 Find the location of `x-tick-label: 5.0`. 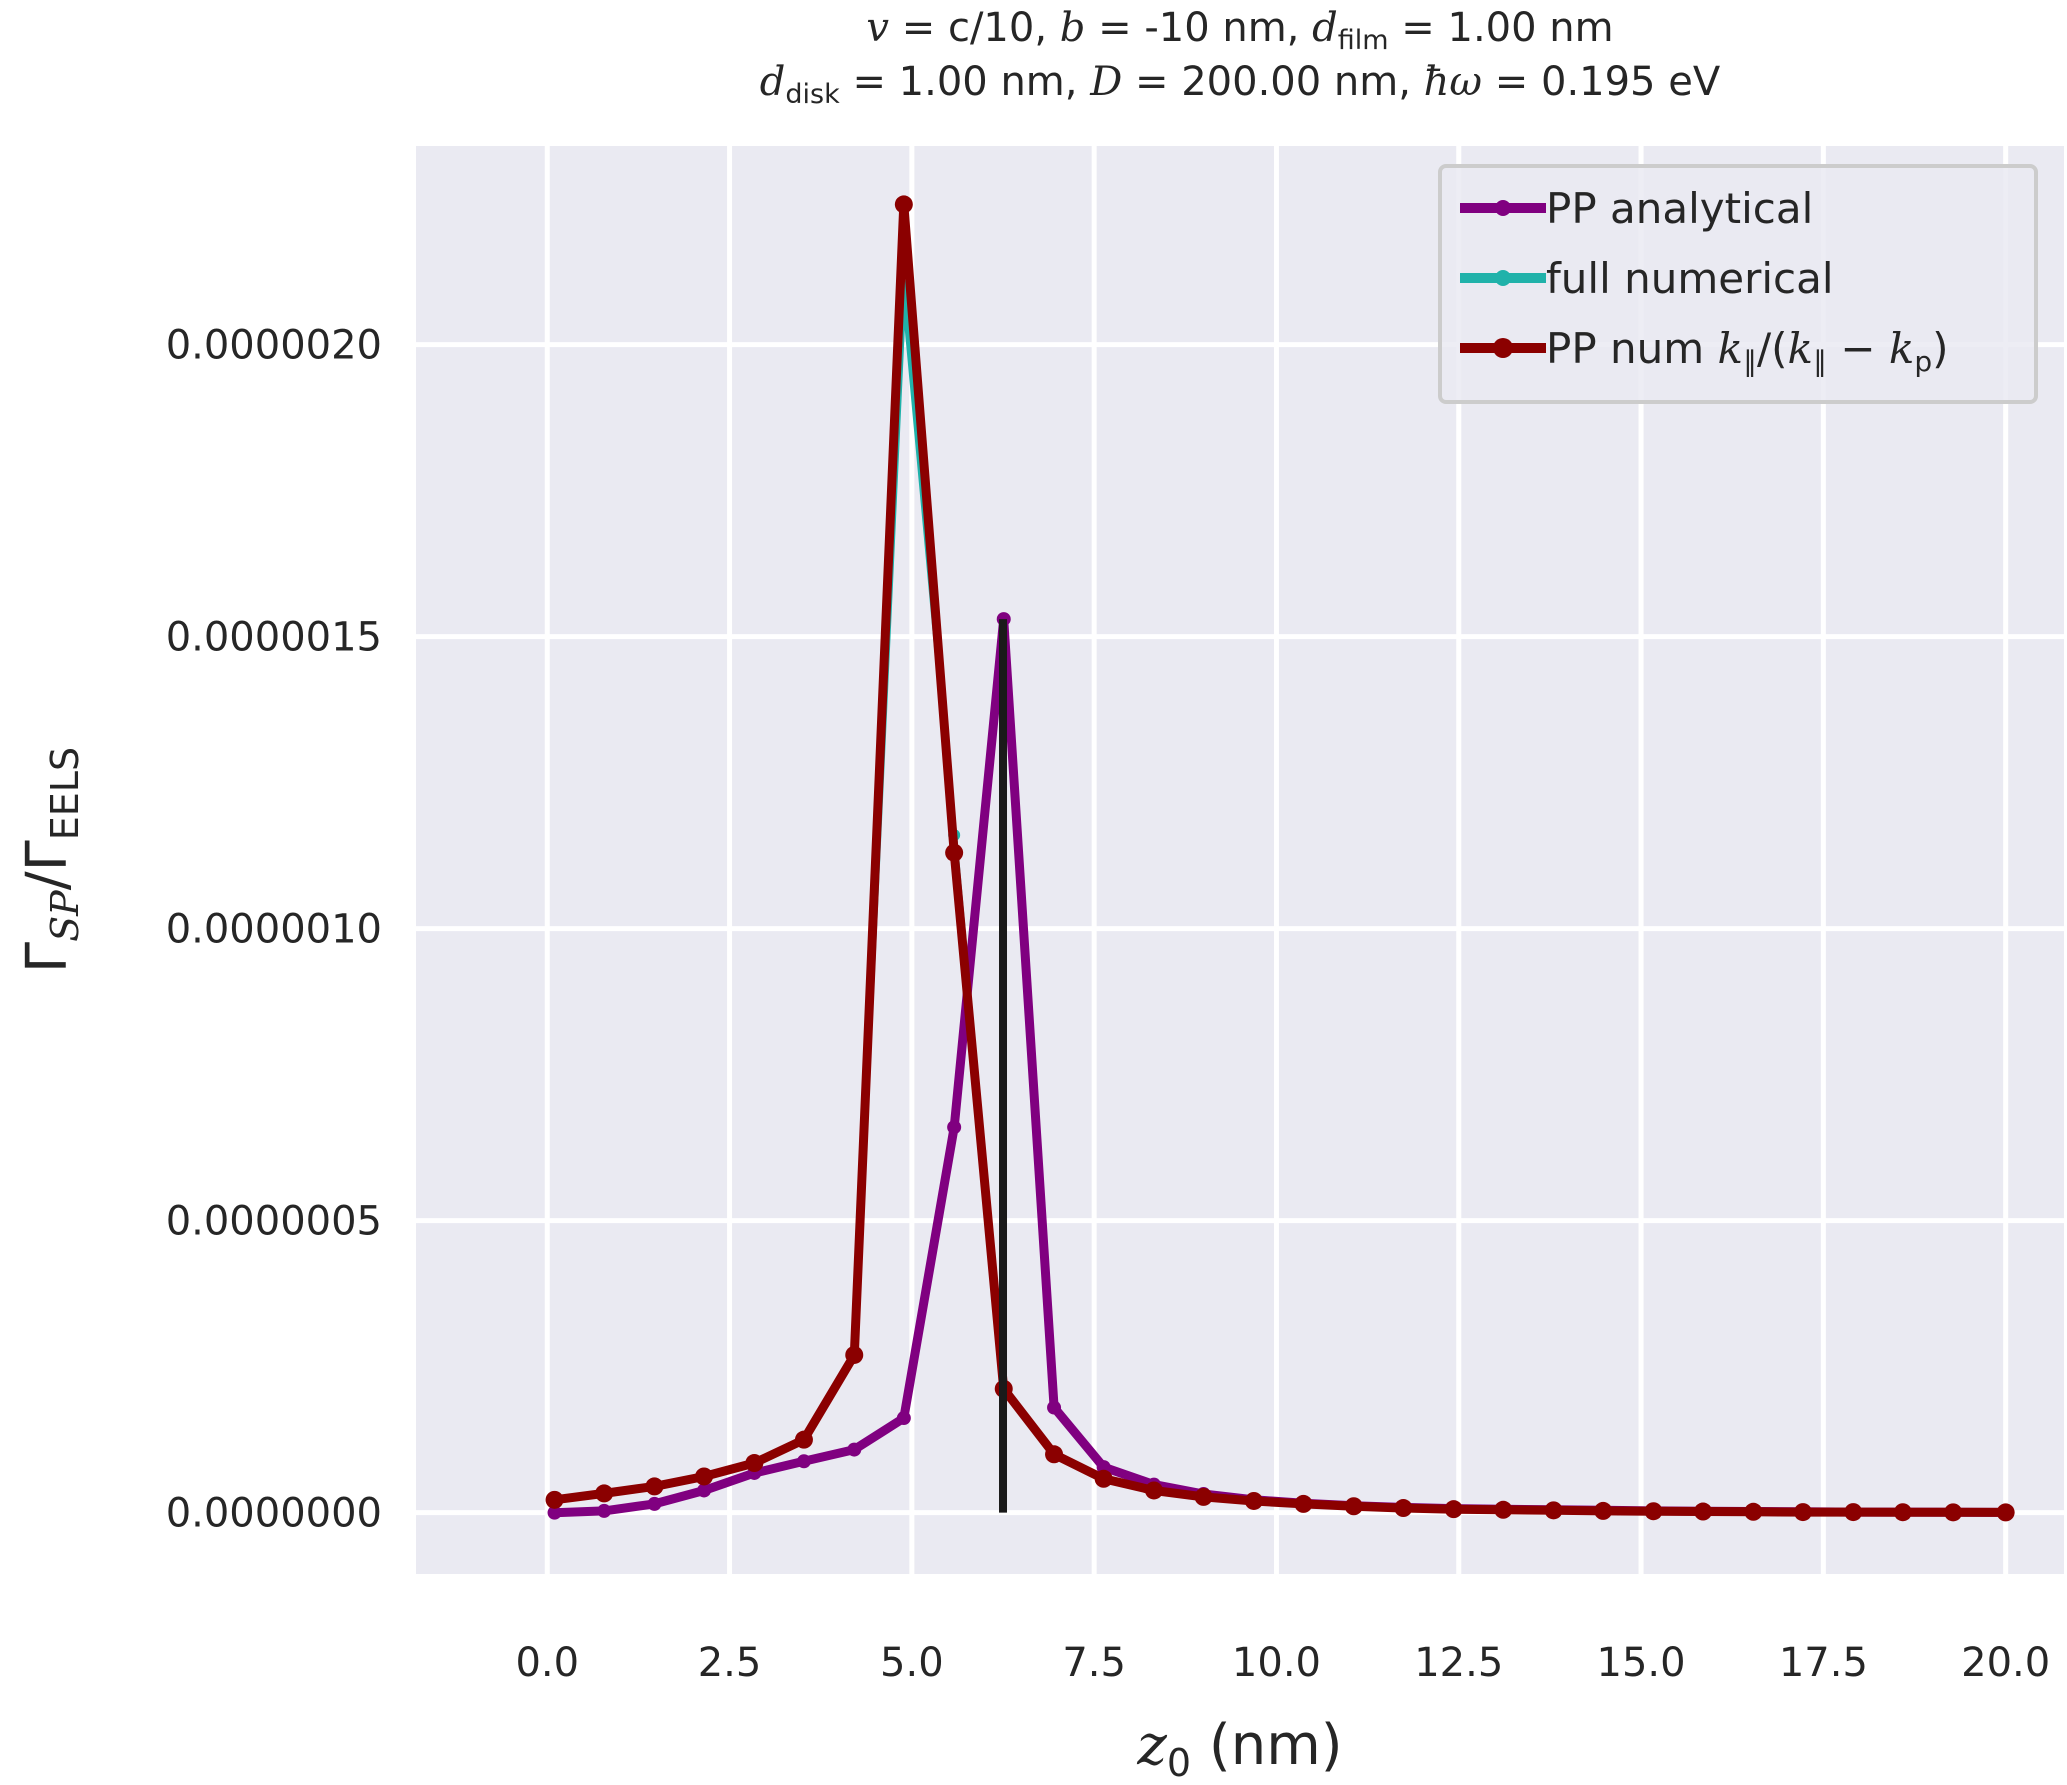

x-tick-label: 5.0 is located at coordinates (912, 1663).